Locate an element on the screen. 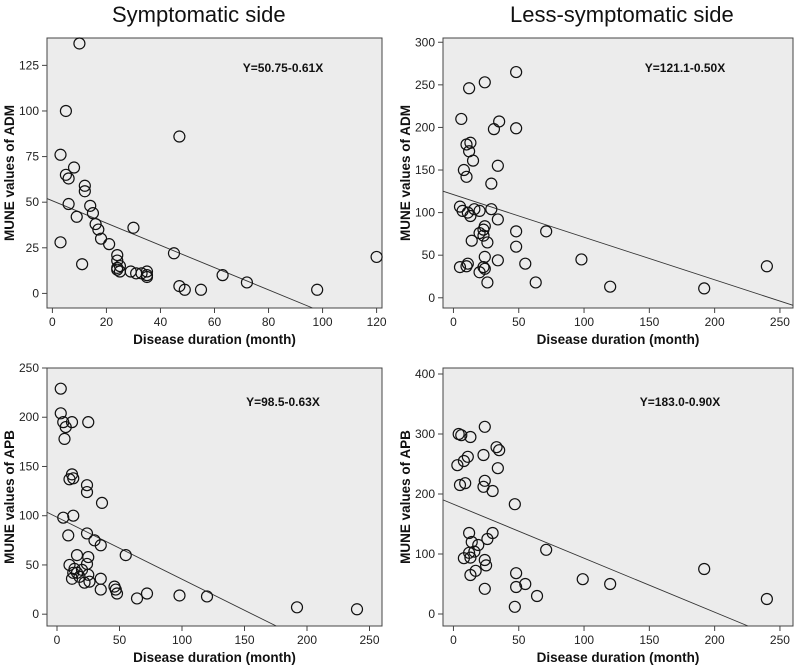 The image size is (800, 666). x-tick-label: 40 is located at coordinates (161, 322).